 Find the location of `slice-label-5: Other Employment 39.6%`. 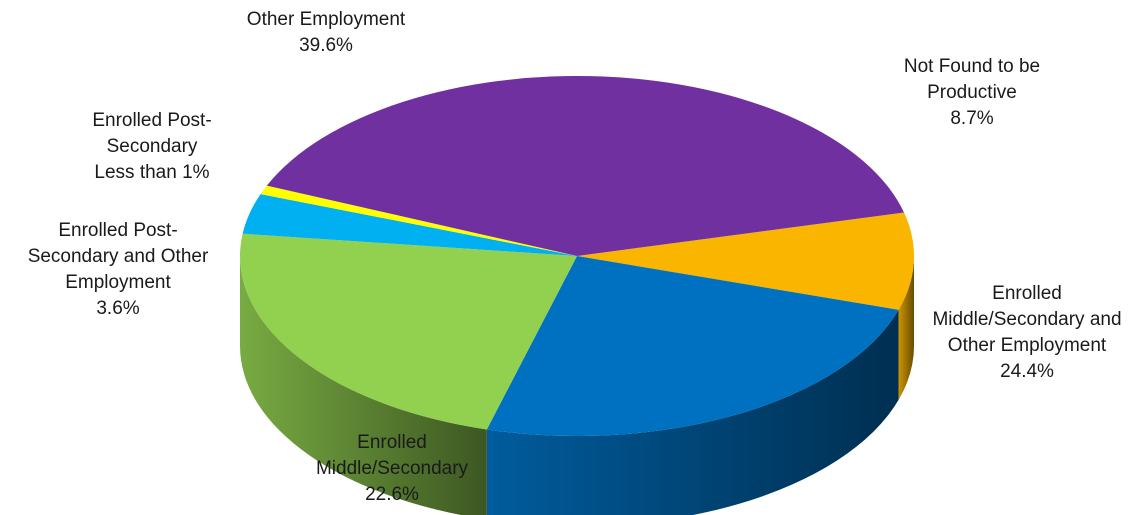

slice-label-5: Other Employment 39.6% is located at coordinates (326, 32).